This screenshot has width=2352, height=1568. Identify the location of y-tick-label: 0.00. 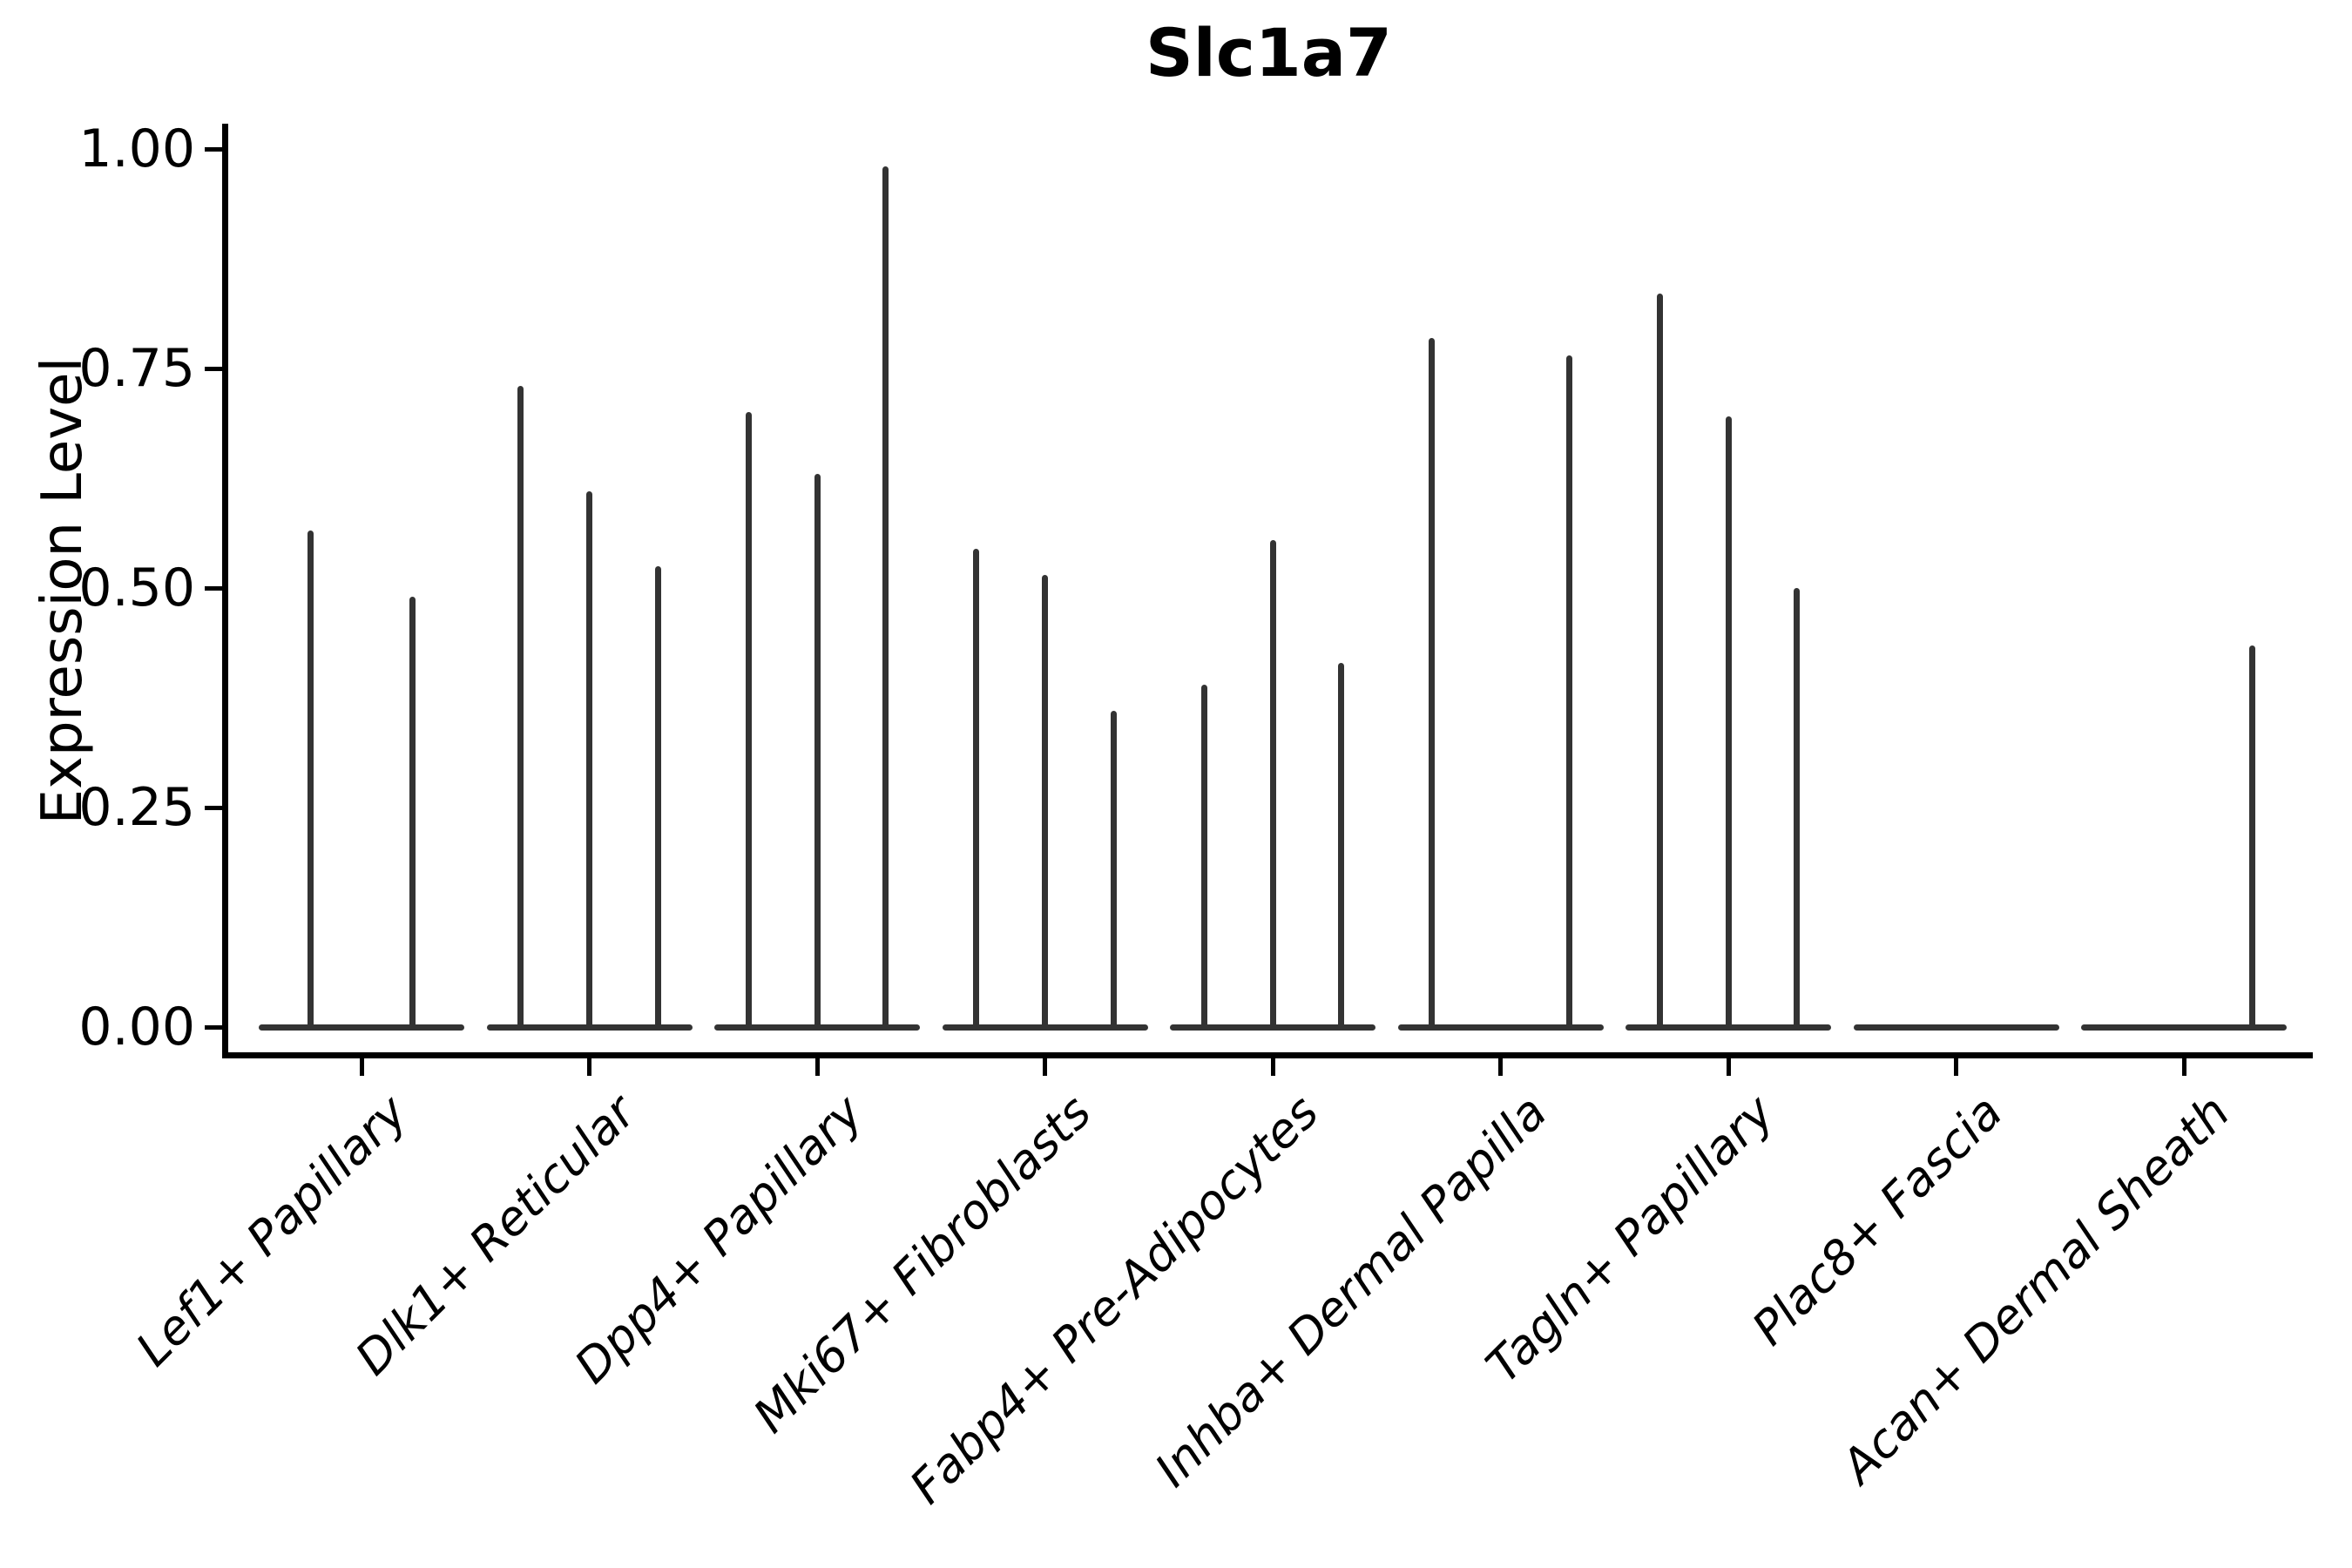
(136, 1027).